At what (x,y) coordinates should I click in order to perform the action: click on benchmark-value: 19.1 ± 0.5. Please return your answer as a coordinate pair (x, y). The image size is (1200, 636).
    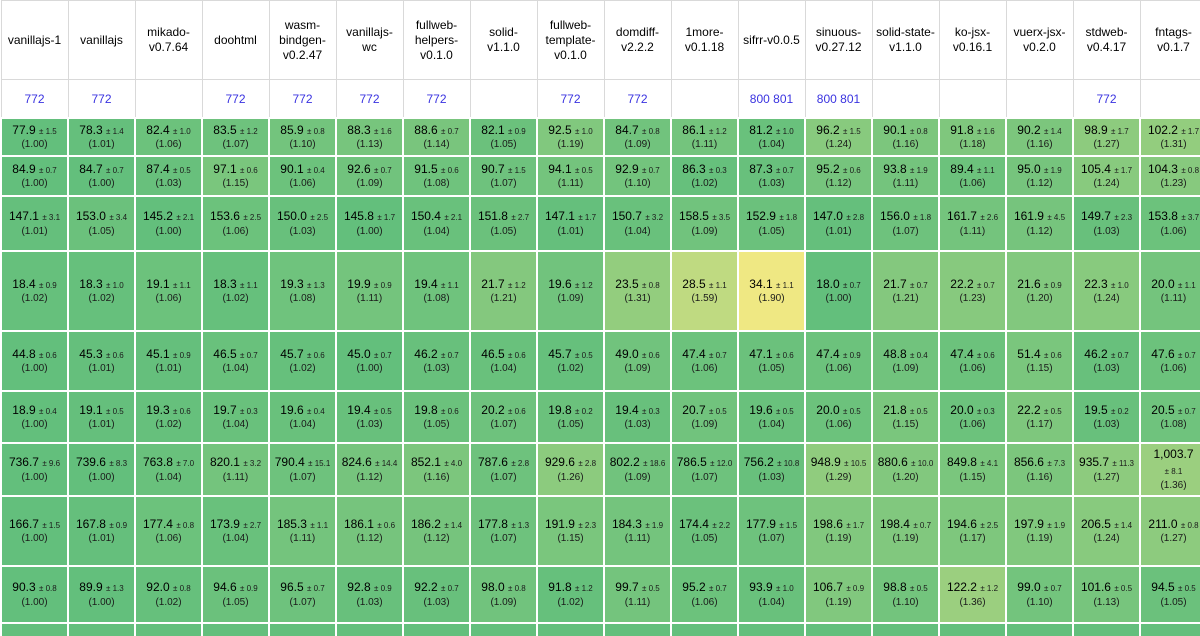
    Looking at the image, I should click on (101, 409).